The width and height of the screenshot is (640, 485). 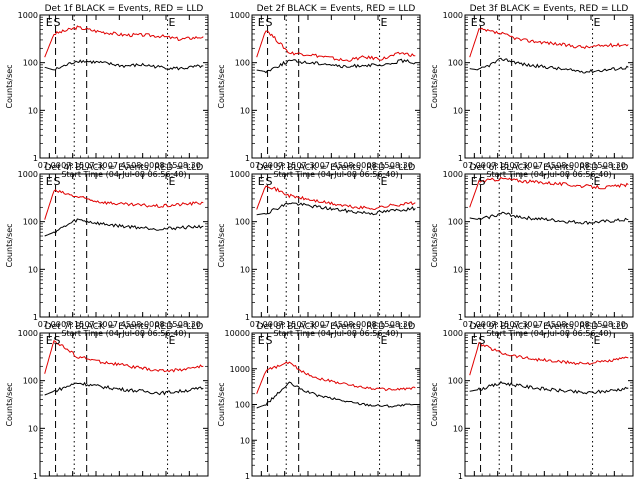 I want to click on panel-title: Det 7f BLACK = Events, RED = LLD, so click(x=124, y=327).